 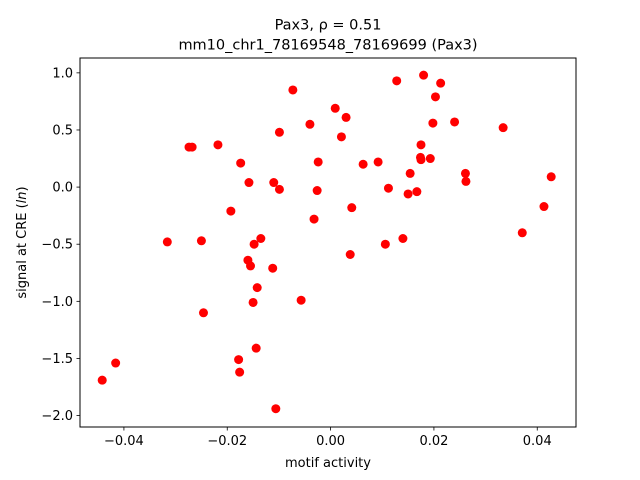 I want to click on y-tick-label: −1.0, so click(x=57, y=302).